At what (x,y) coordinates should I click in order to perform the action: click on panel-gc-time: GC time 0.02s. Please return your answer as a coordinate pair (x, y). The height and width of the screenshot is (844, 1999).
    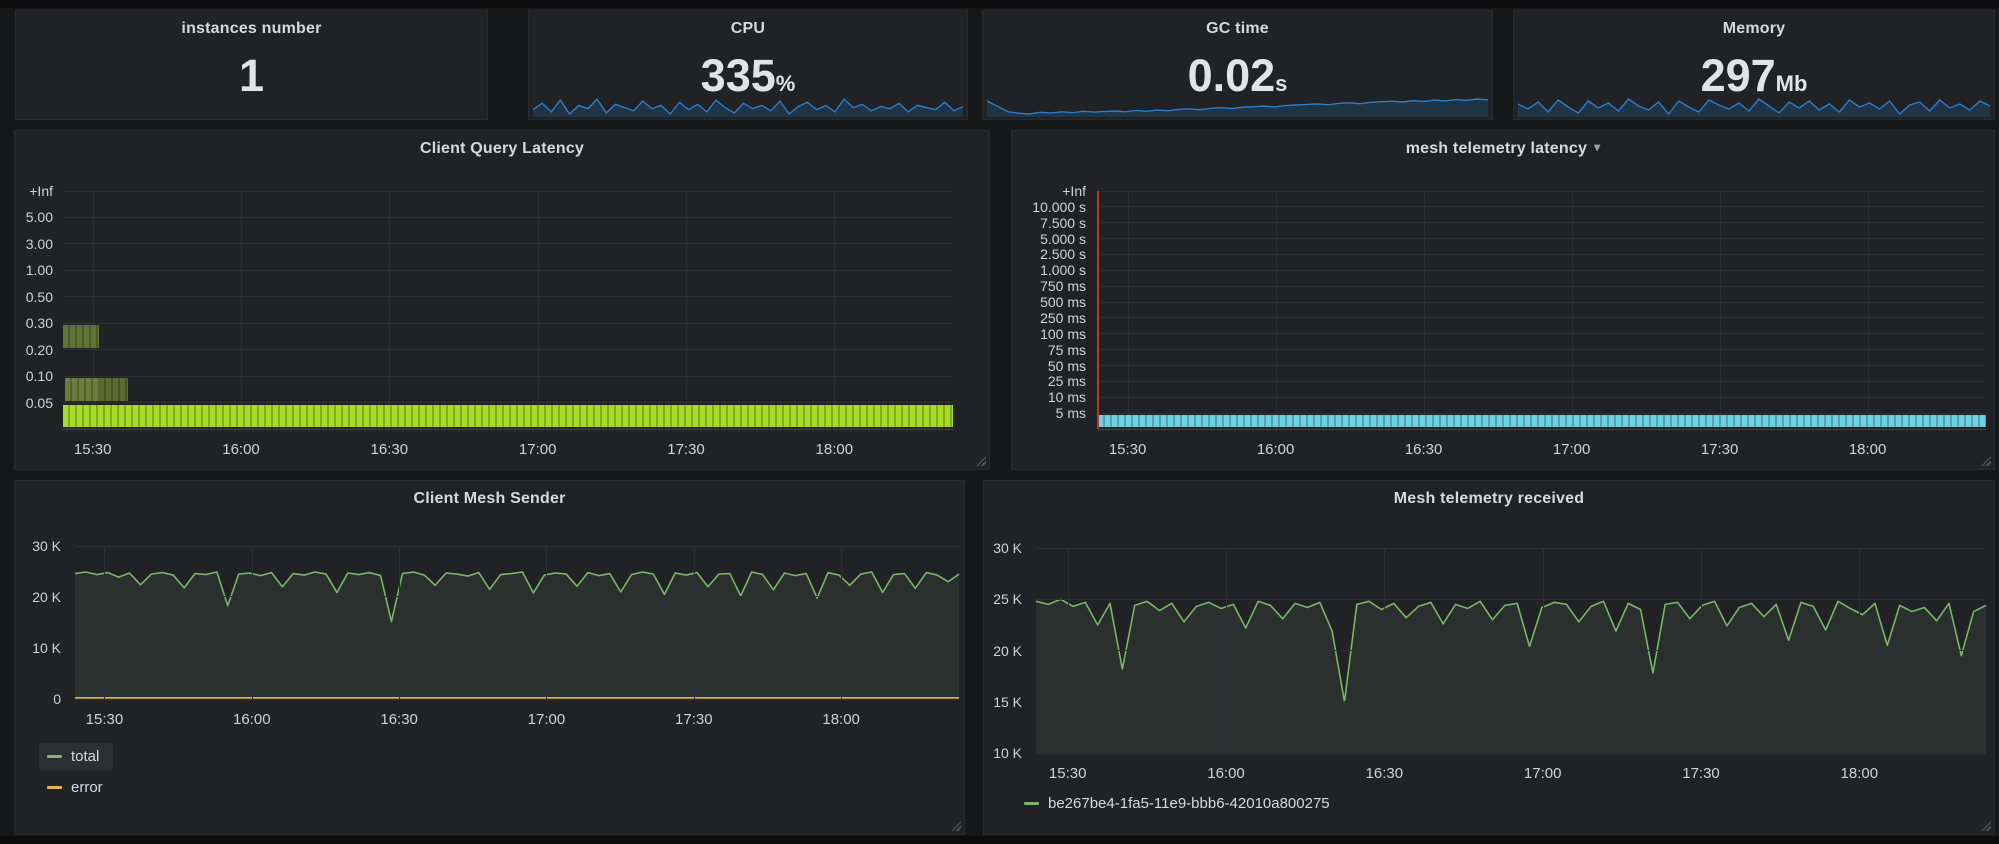
    Looking at the image, I should click on (1237, 65).